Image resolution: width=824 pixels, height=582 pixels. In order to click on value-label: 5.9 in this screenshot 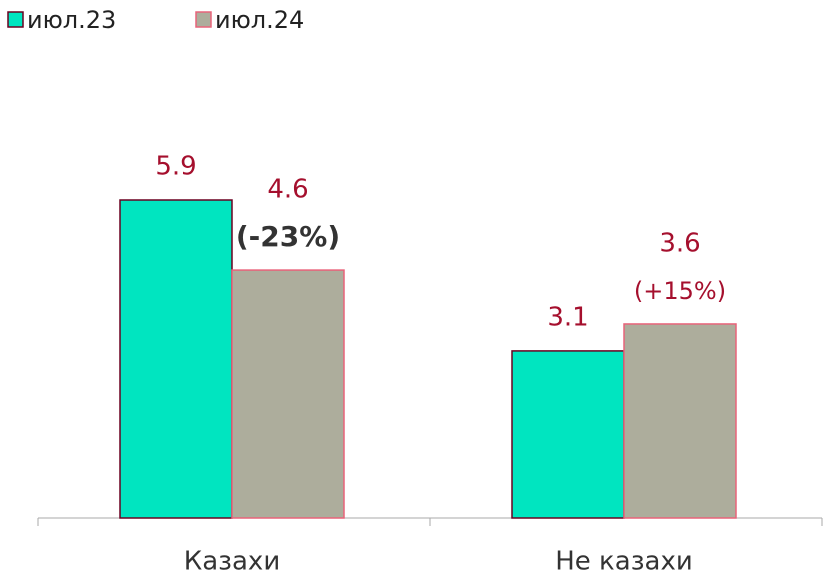, I will do `click(175, 167)`.